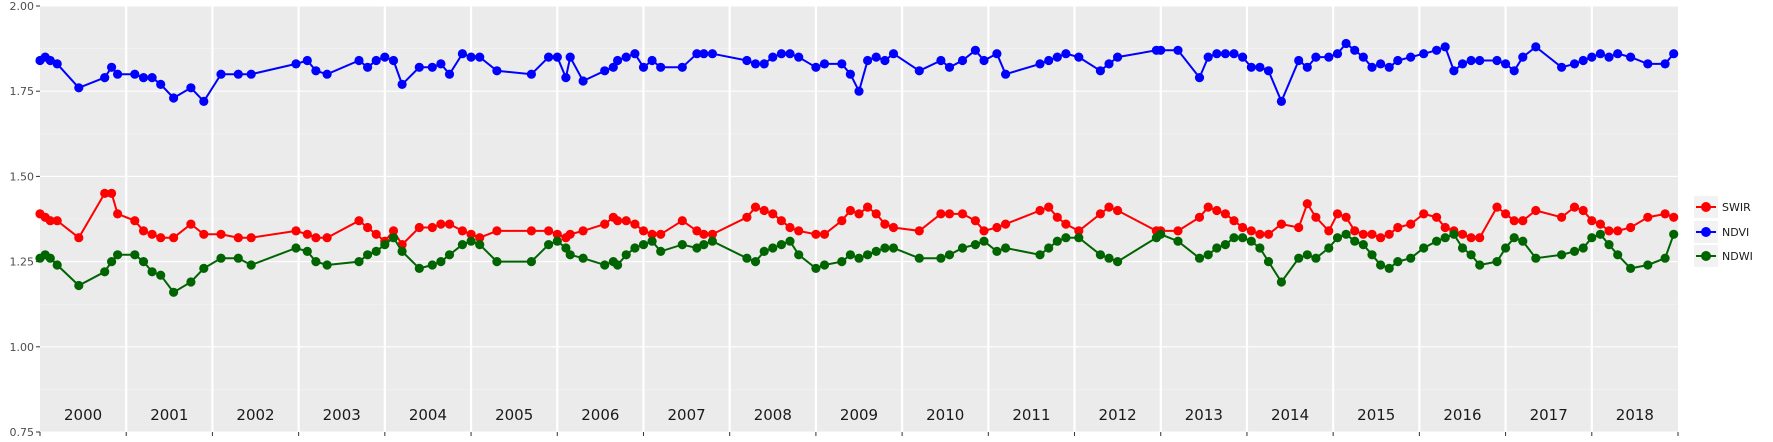 The height and width of the screenshot is (442, 1773). Describe the element at coordinates (1635, 415) in the screenshot. I see `year-label: 2018` at that location.